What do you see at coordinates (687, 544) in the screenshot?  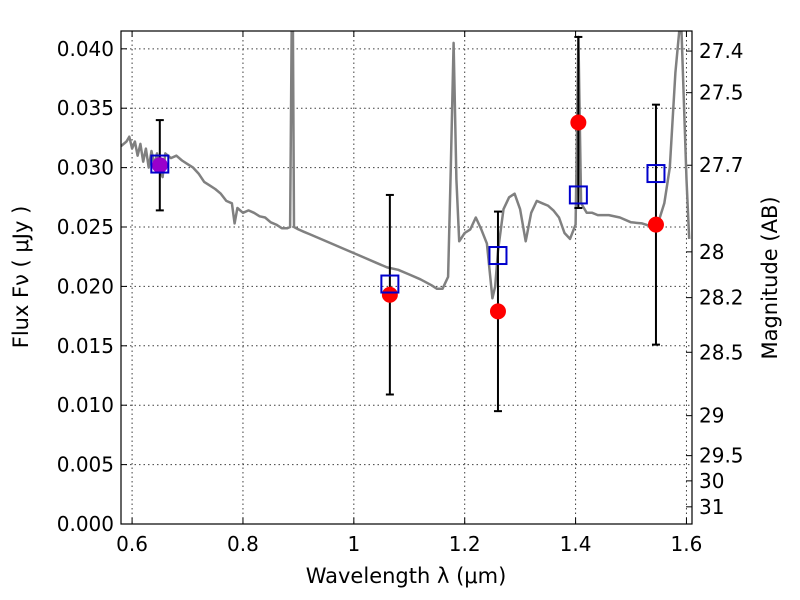 I see `x-tick-label: 1.6` at bounding box center [687, 544].